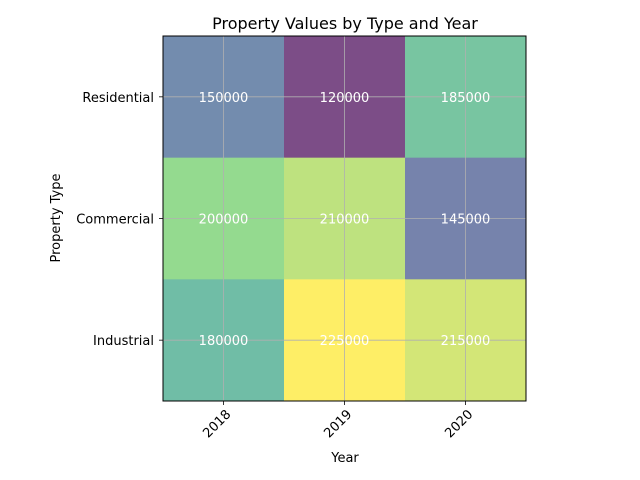 The height and width of the screenshot is (480, 640). I want to click on y-tick-label: Commercial, so click(115, 220).